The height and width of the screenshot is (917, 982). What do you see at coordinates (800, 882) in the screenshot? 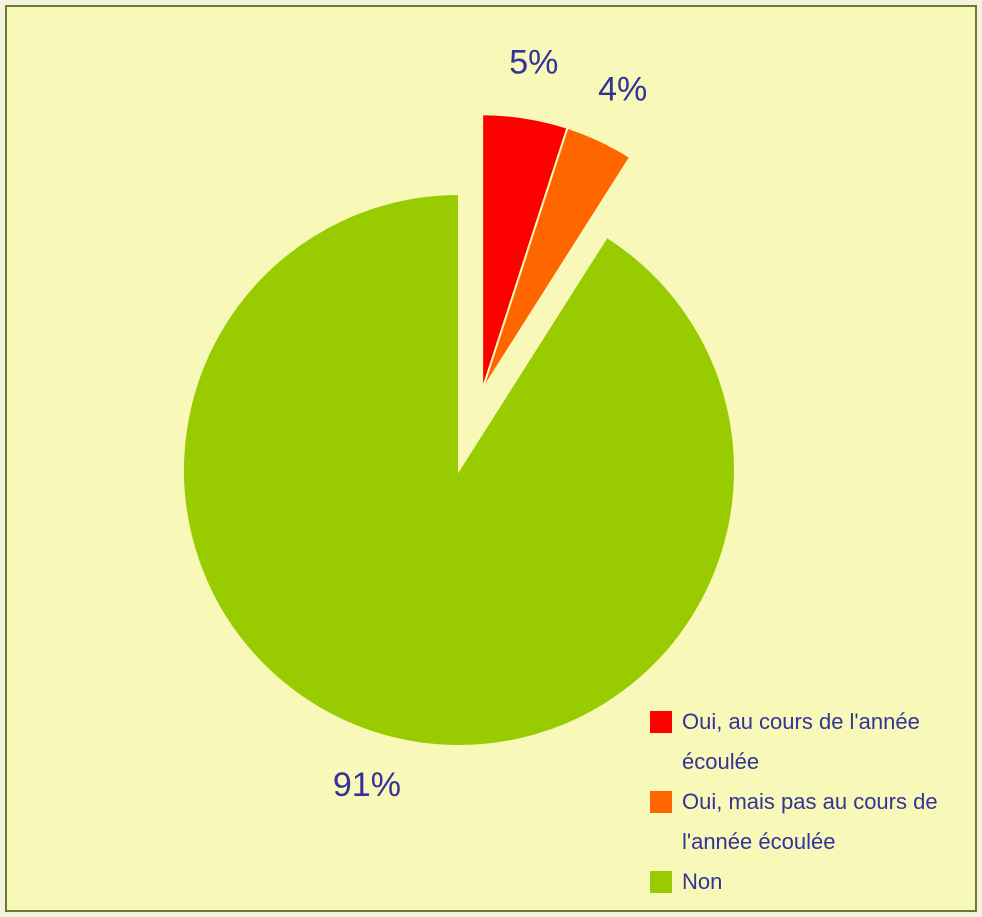
I see `legend-entry: Non` at bounding box center [800, 882].